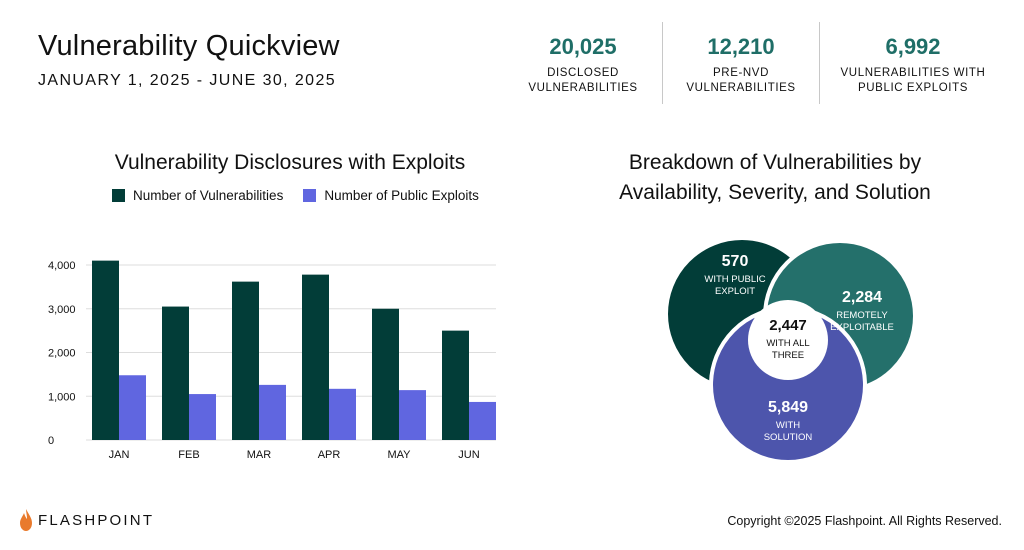 The height and width of the screenshot is (550, 1024). What do you see at coordinates (583, 46) in the screenshot?
I see `stat-value: 20,025` at bounding box center [583, 46].